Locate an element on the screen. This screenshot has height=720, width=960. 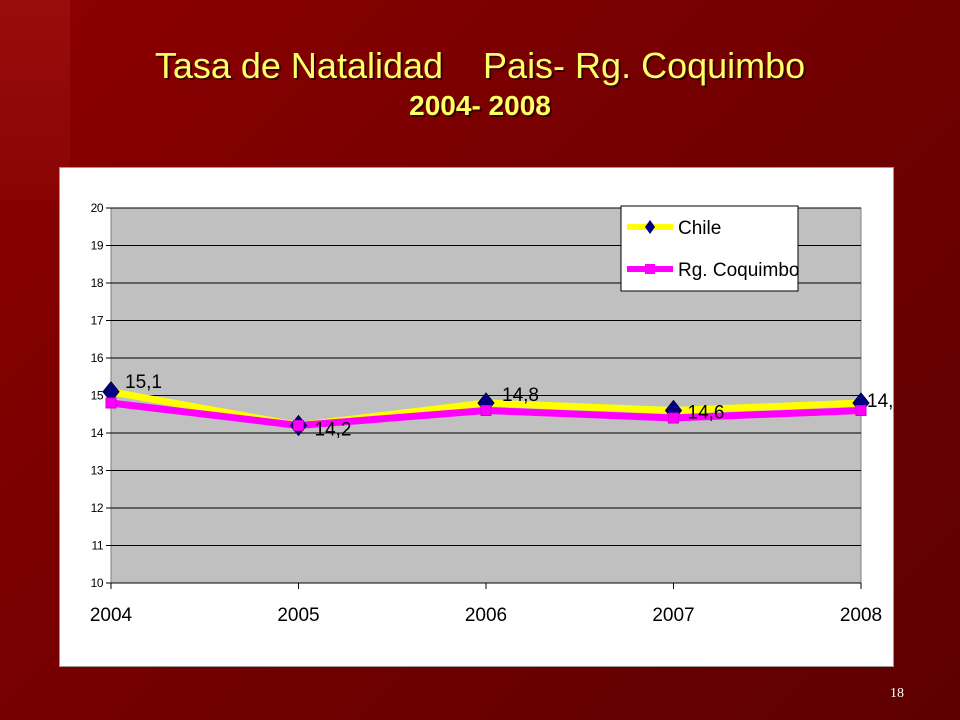
title-line-2: 2004- 2008 is located at coordinates (480, 105).